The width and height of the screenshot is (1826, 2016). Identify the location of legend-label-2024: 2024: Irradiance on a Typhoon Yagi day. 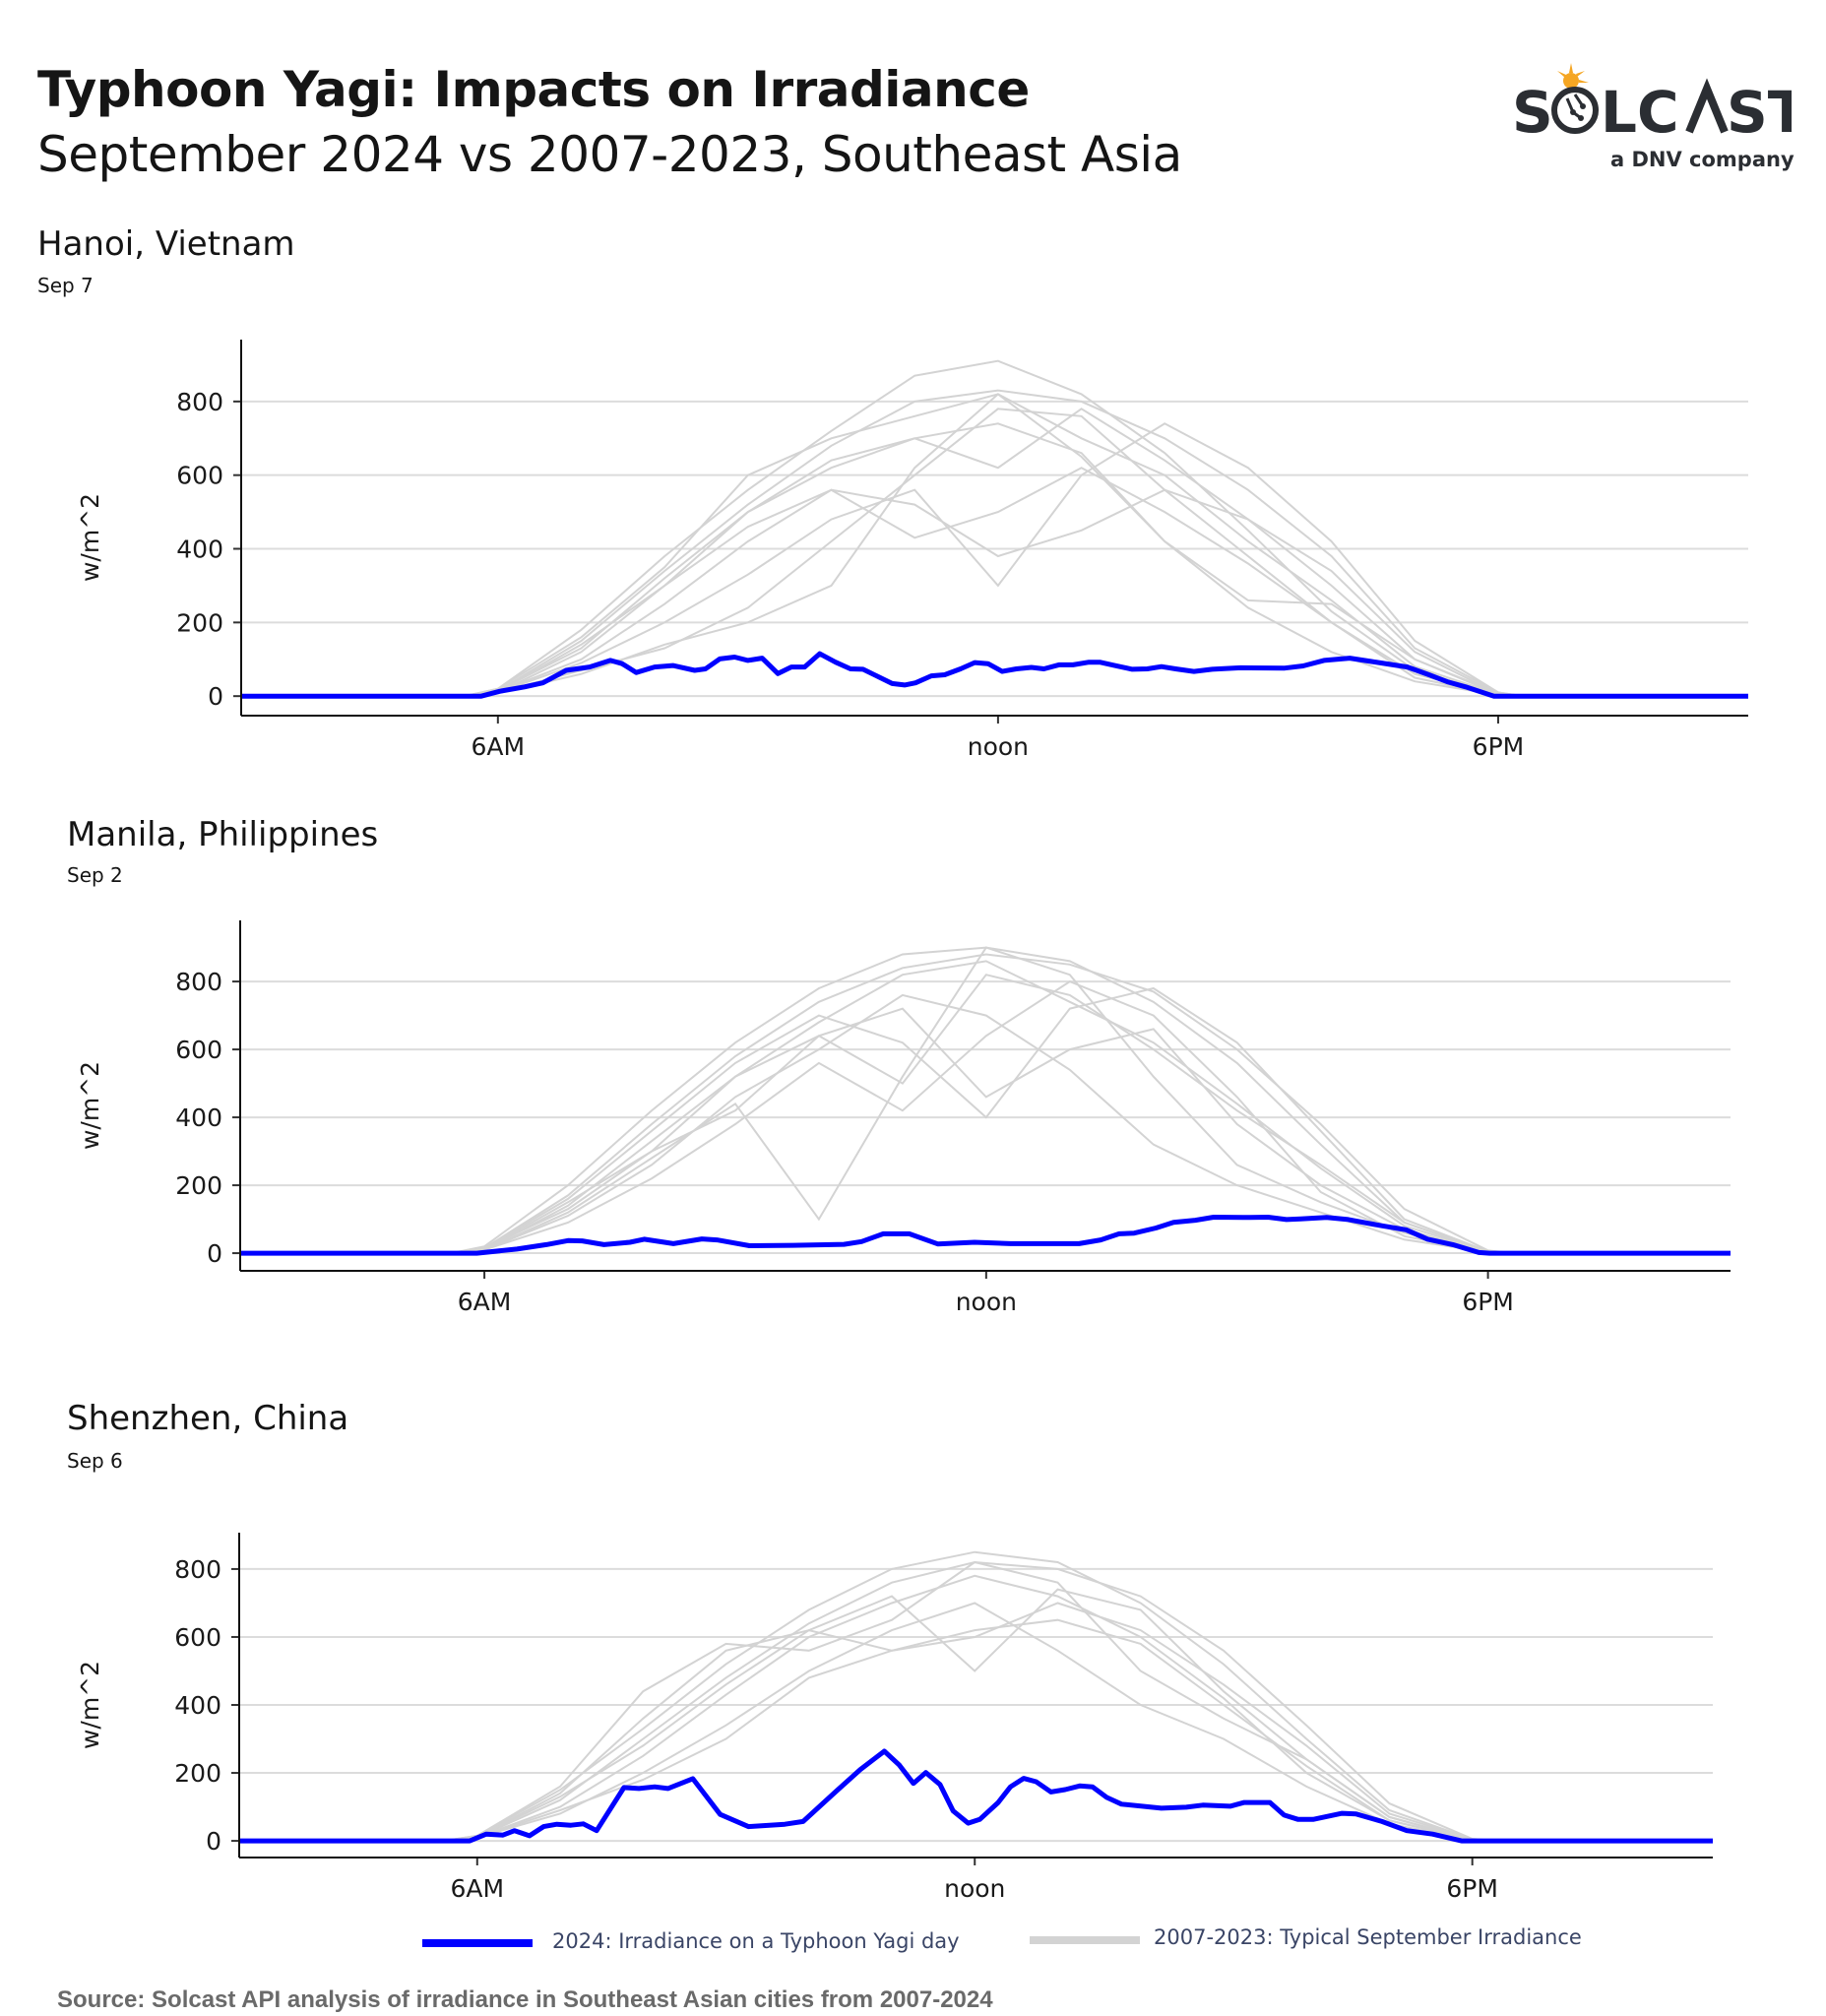
(756, 1941).